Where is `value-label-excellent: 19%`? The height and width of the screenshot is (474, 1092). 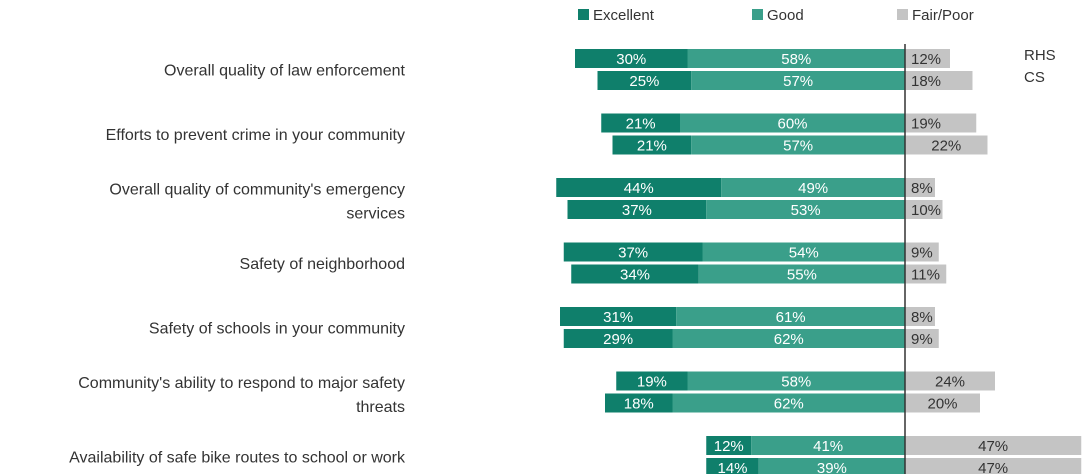 value-label-excellent: 19% is located at coordinates (652, 382).